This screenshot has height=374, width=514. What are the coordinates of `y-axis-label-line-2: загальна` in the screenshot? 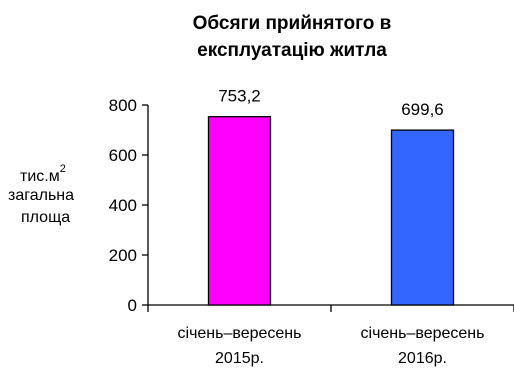 It's located at (41, 195).